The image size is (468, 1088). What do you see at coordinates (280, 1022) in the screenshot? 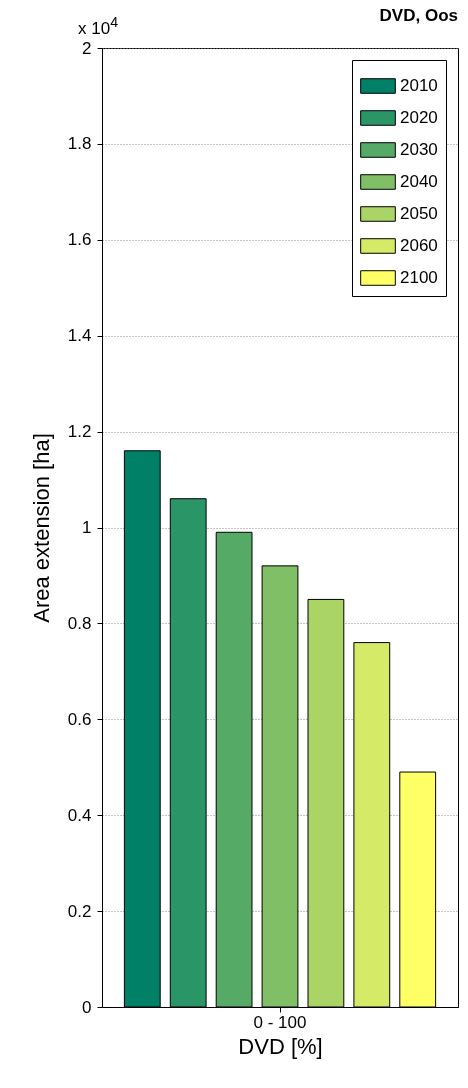
I see `x-tick-label: 0 - 100` at bounding box center [280, 1022].